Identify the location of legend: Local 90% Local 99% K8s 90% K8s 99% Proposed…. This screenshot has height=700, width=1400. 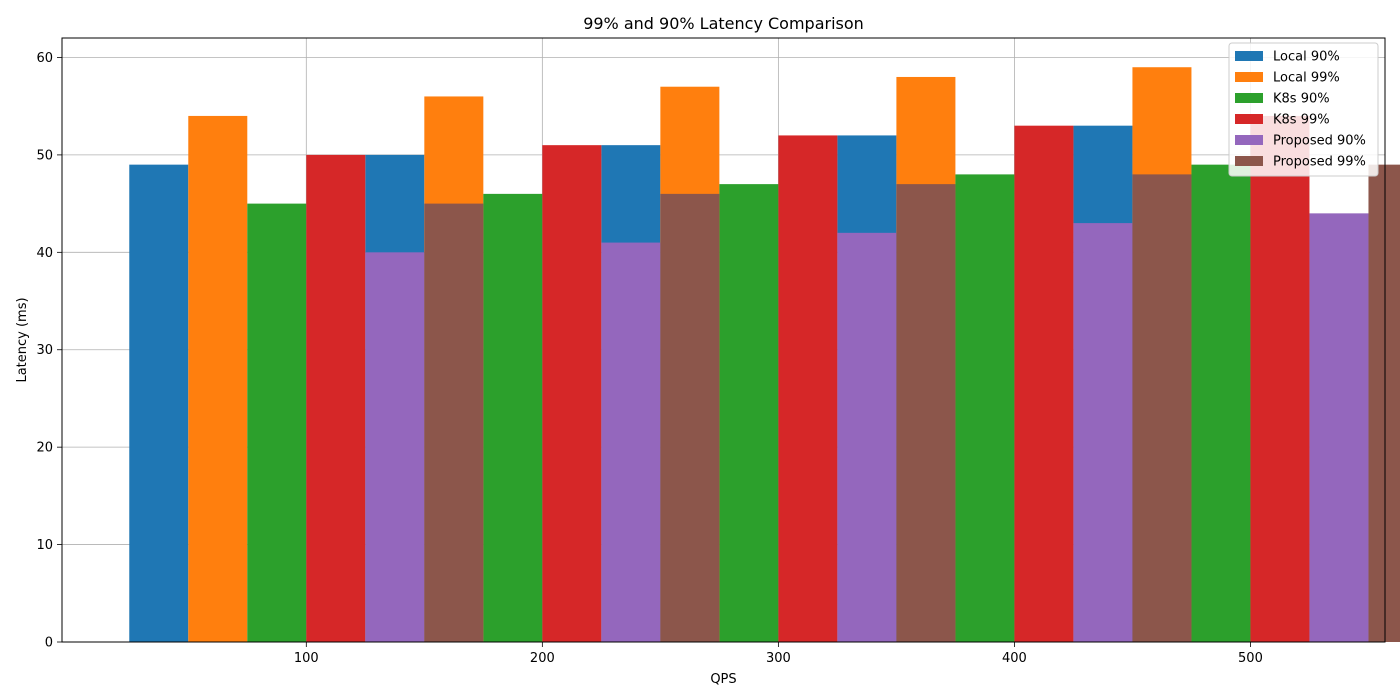
(1303, 109).